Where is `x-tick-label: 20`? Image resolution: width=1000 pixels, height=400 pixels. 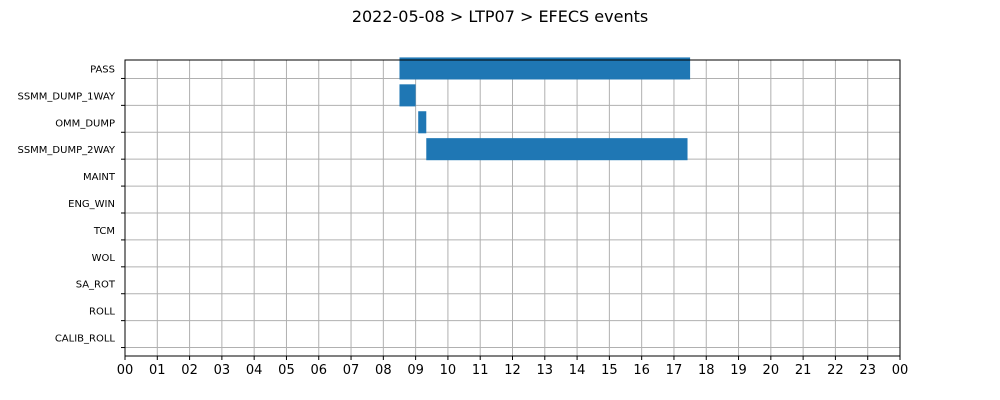 x-tick-label: 20 is located at coordinates (771, 370).